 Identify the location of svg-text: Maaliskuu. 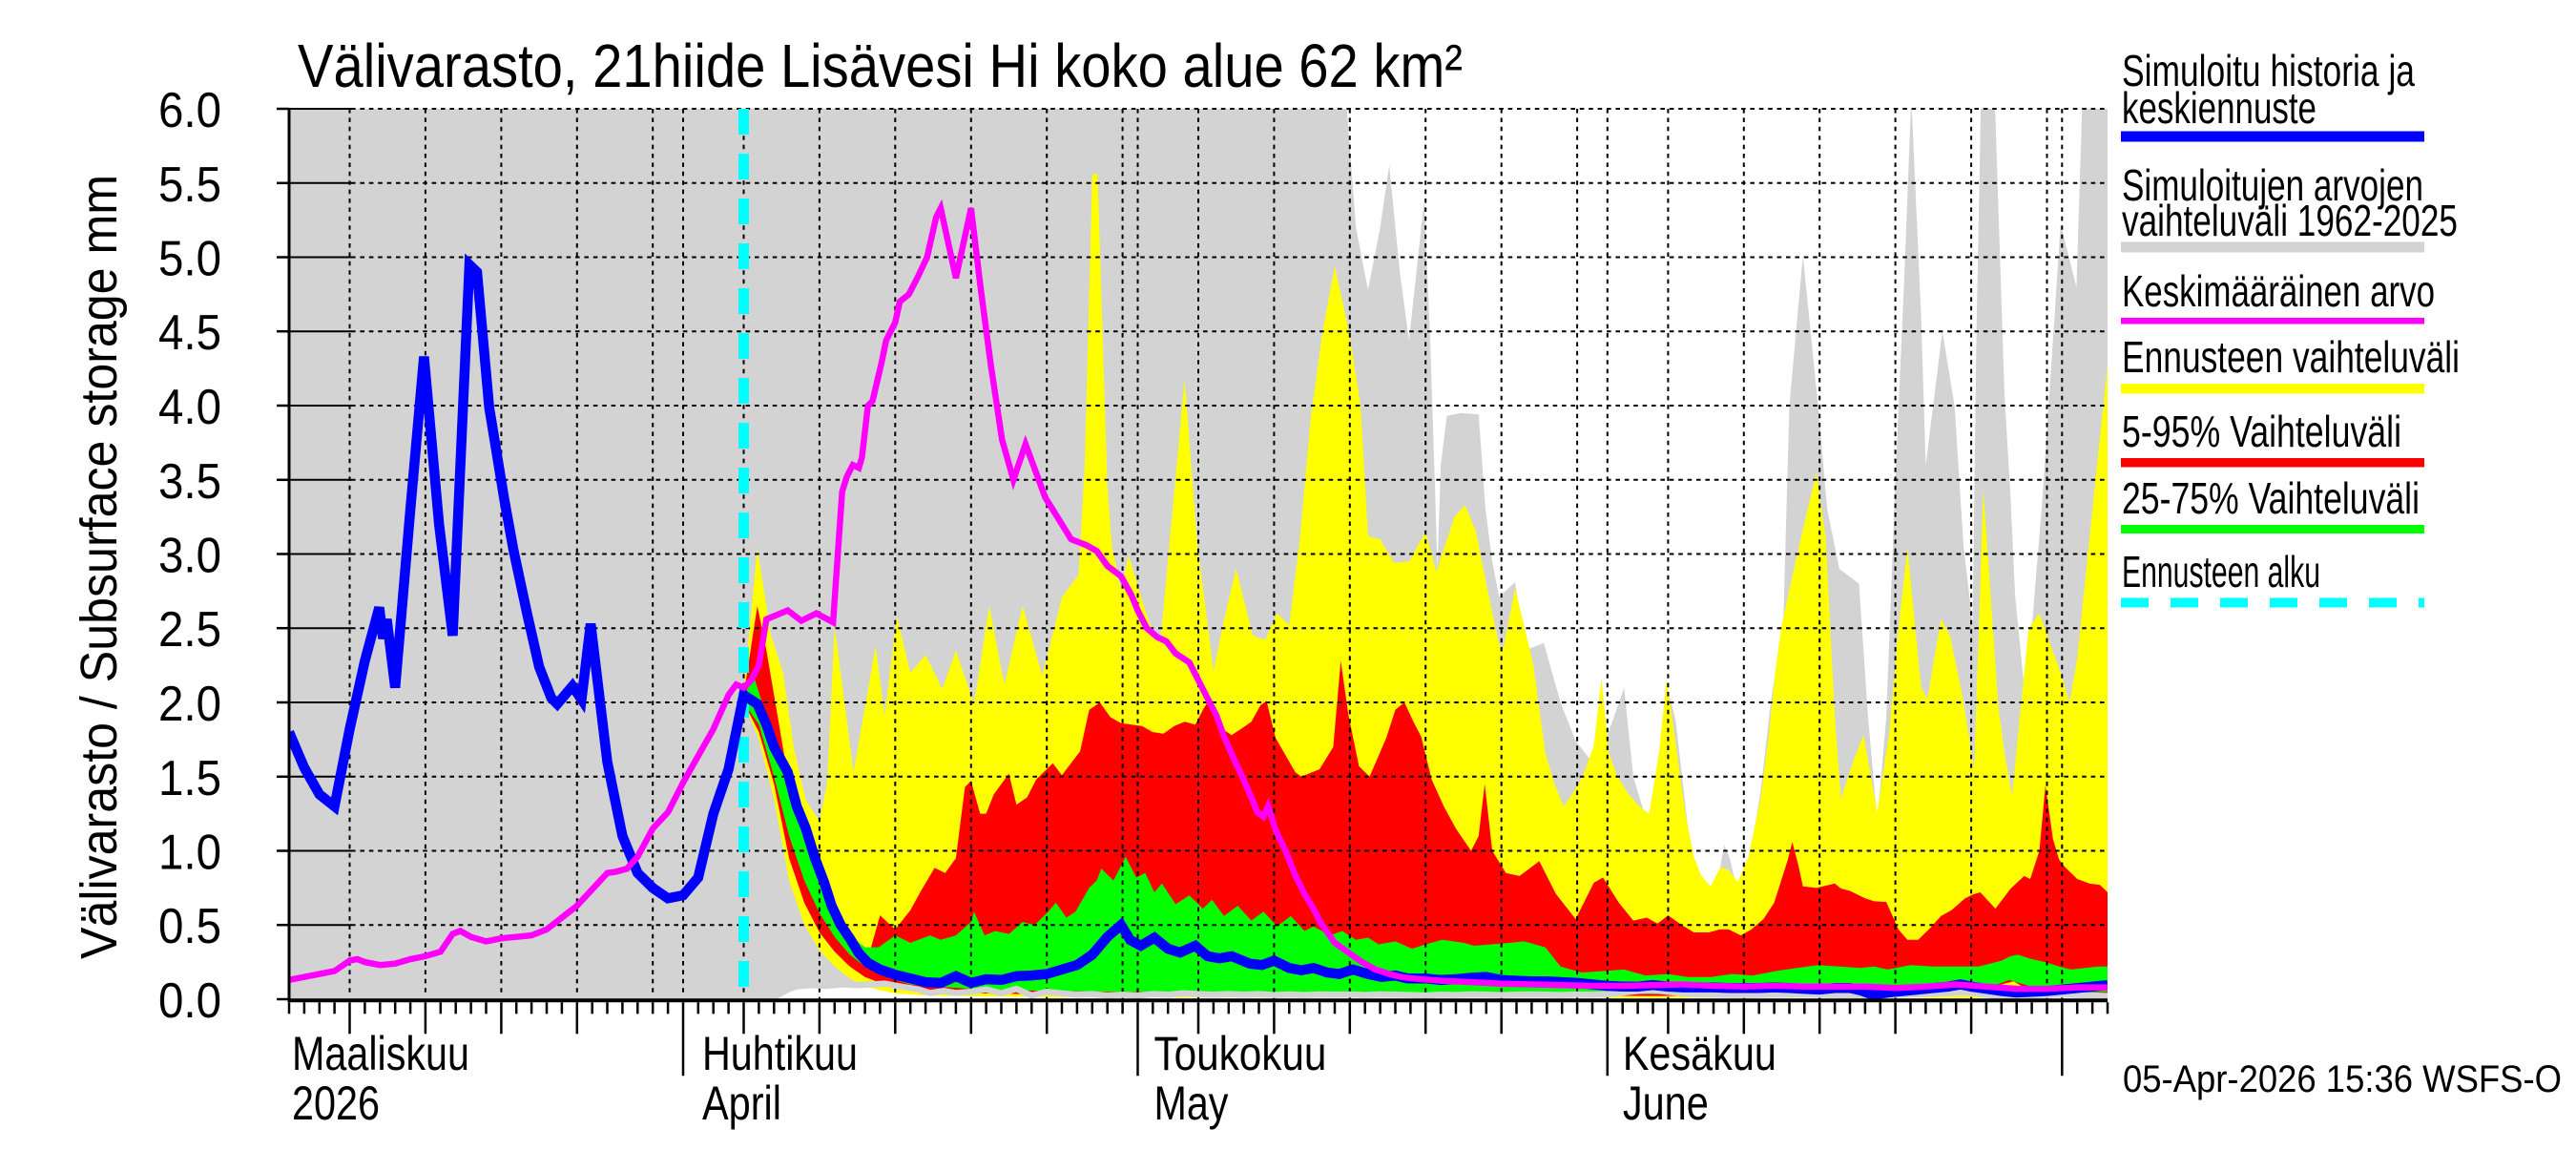
(380, 1053).